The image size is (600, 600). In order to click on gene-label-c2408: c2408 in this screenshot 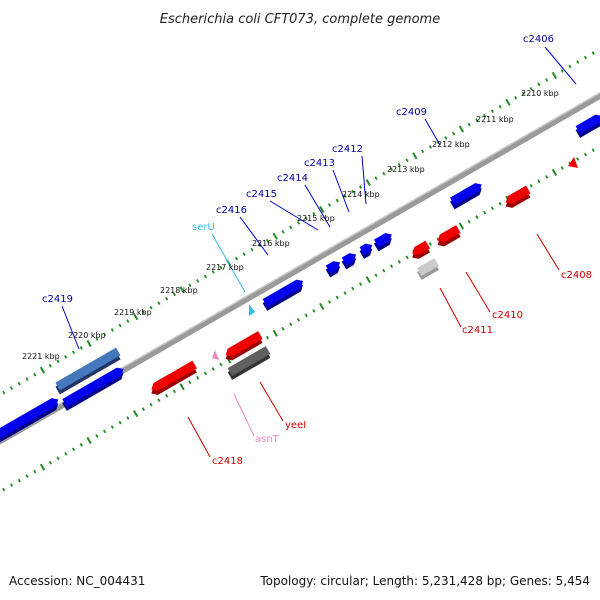, I will do `click(576, 275)`.